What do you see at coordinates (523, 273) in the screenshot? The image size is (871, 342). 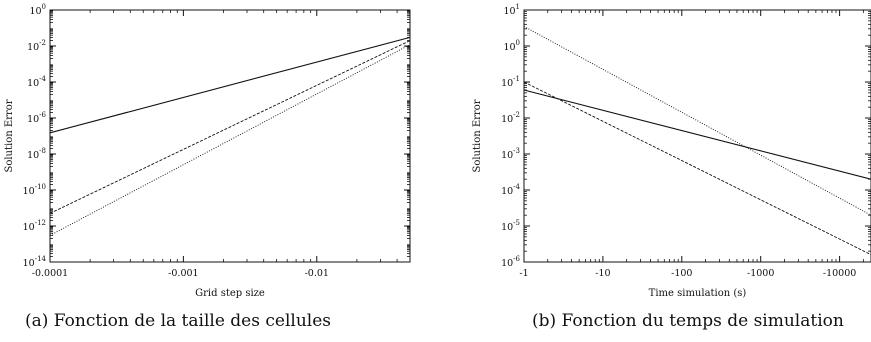 I see `x-tick-label: -1` at bounding box center [523, 273].